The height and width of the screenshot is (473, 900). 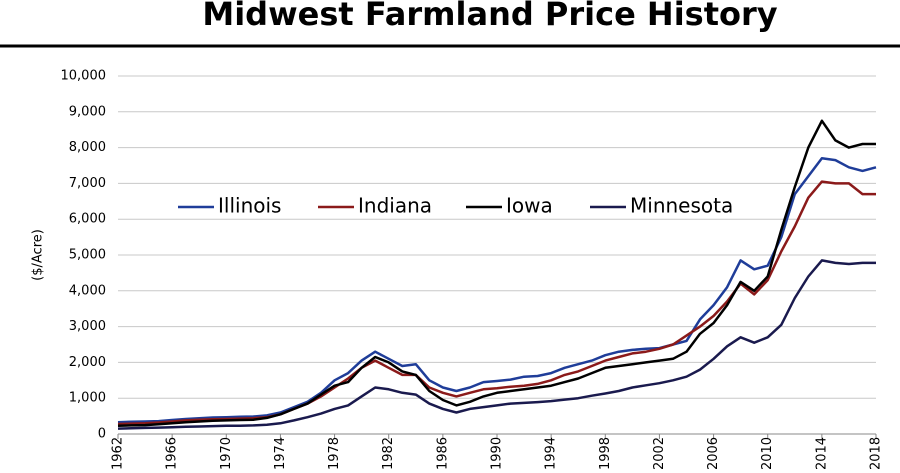 What do you see at coordinates (226, 453) in the screenshot?
I see `x-tick-label: 1970` at bounding box center [226, 453].